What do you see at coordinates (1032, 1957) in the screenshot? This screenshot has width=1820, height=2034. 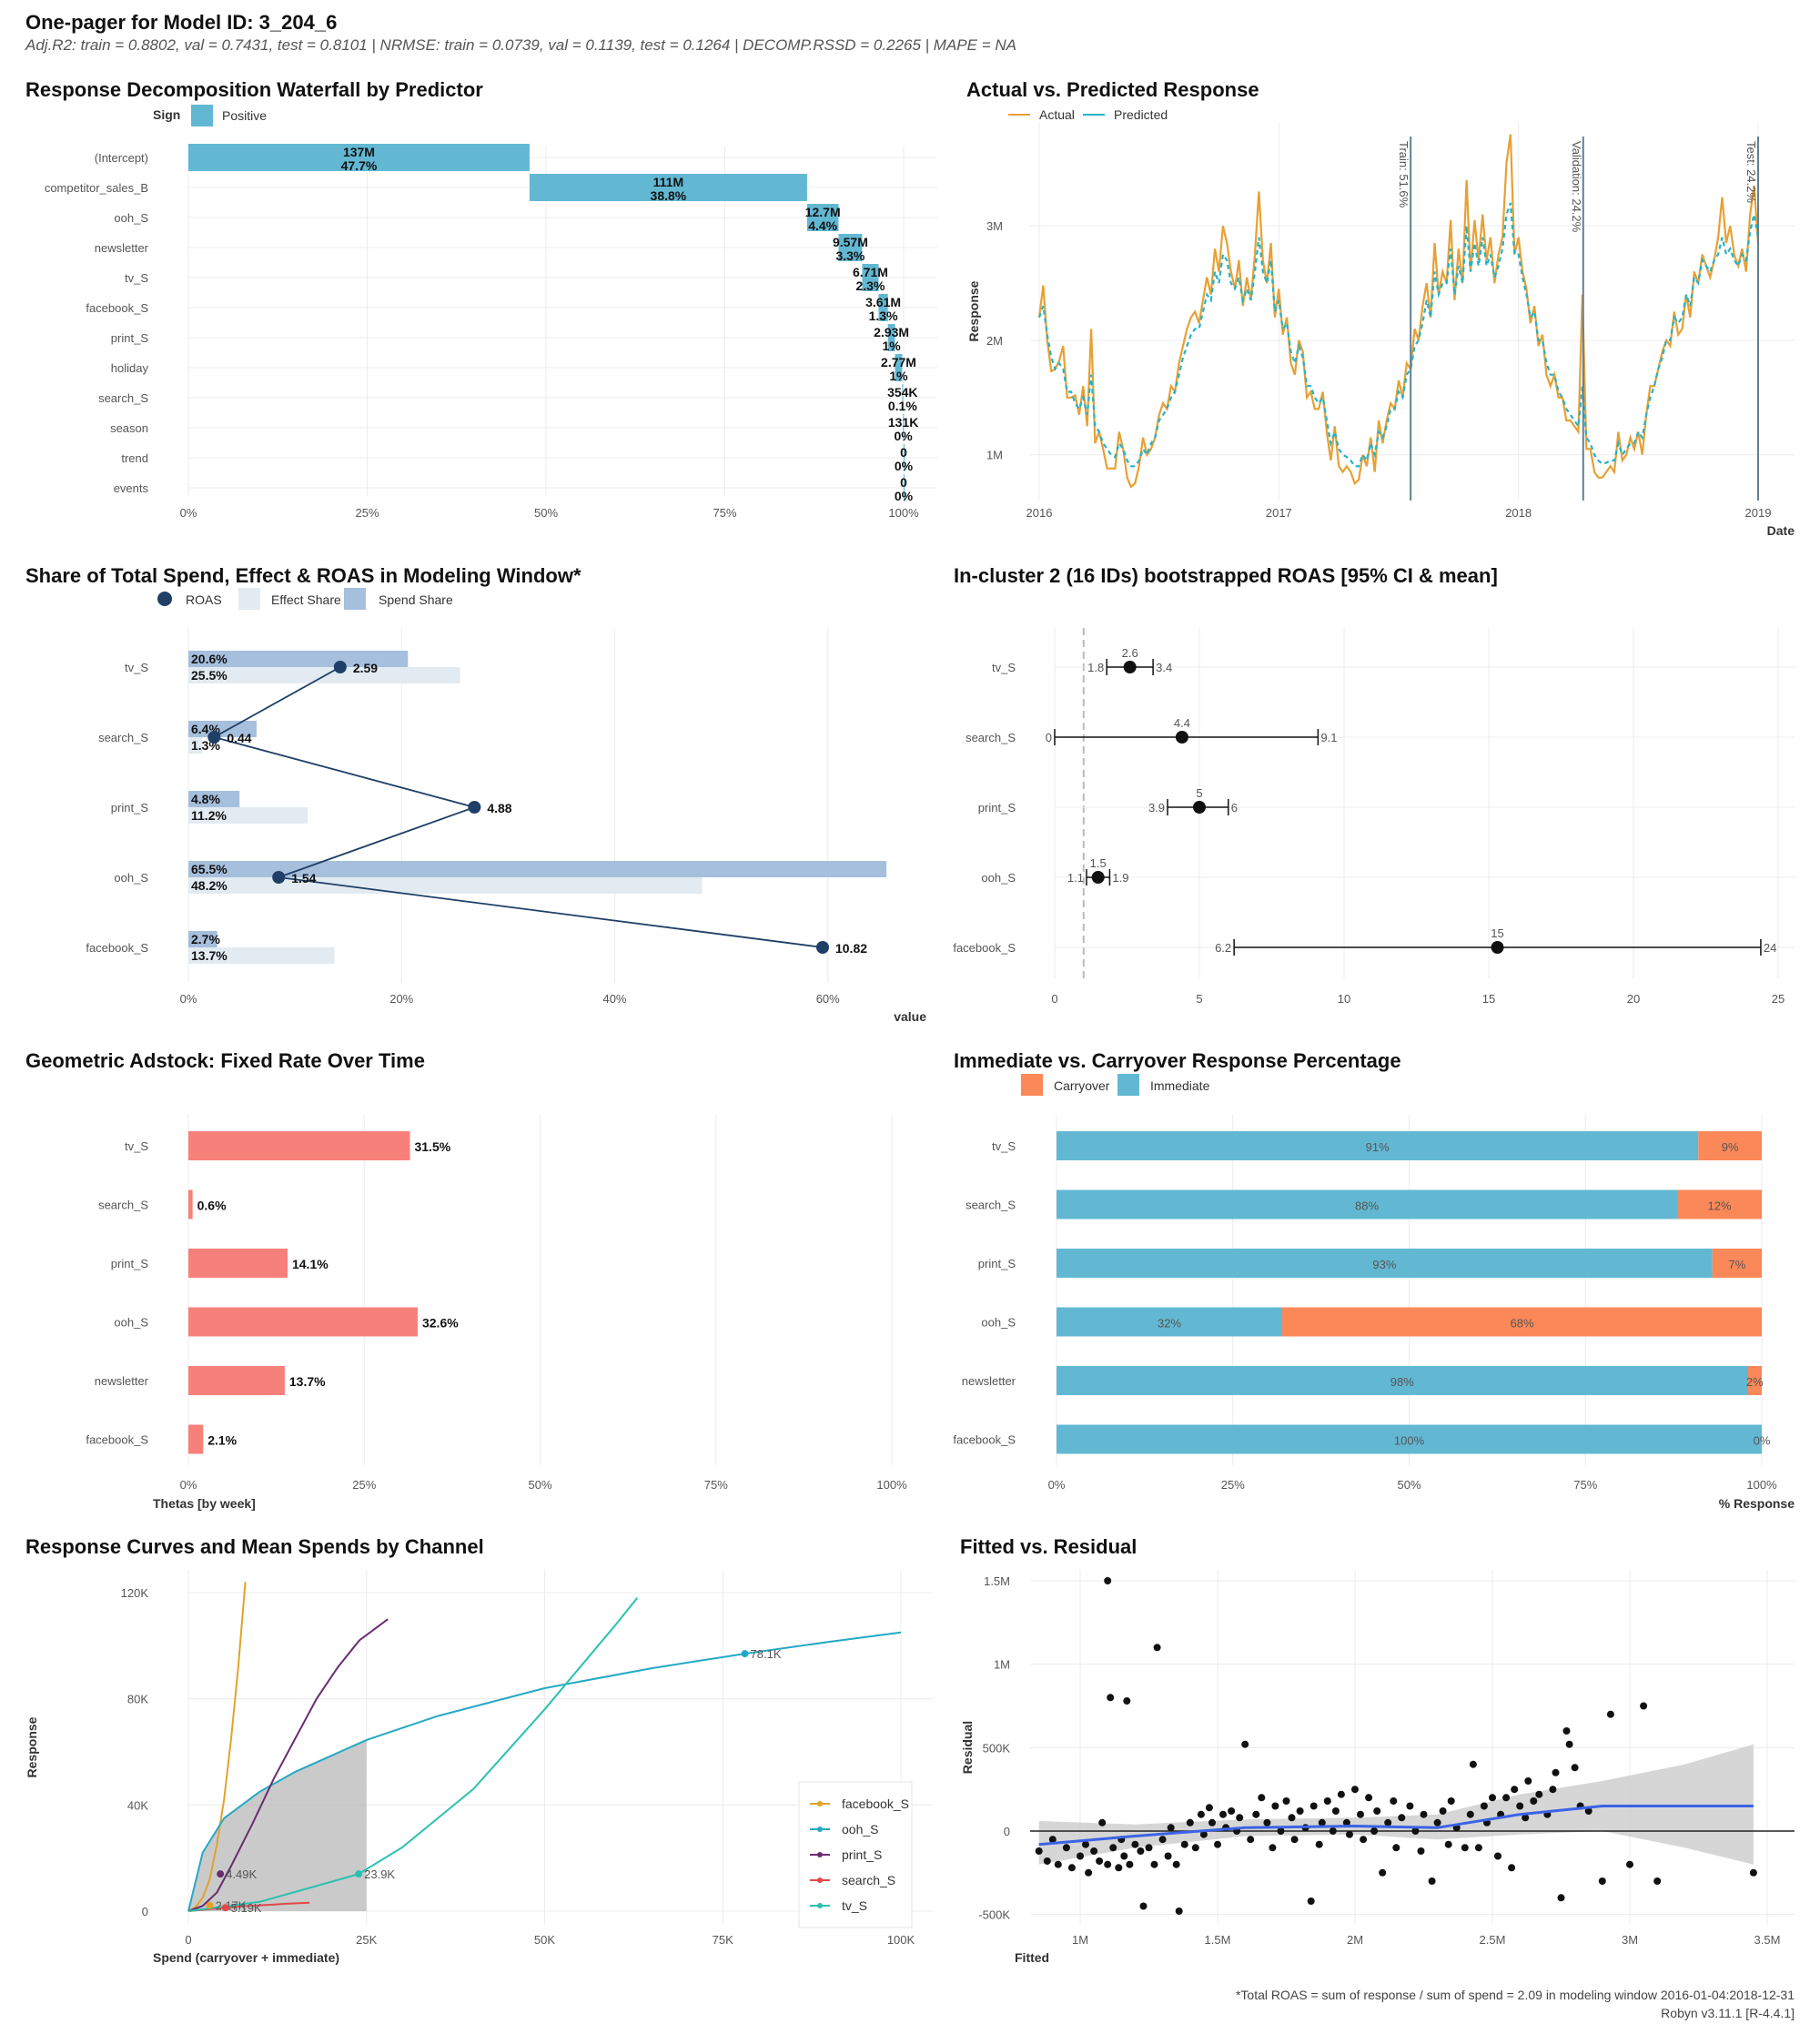 I see `residual-x-axis-label: Fitted` at bounding box center [1032, 1957].